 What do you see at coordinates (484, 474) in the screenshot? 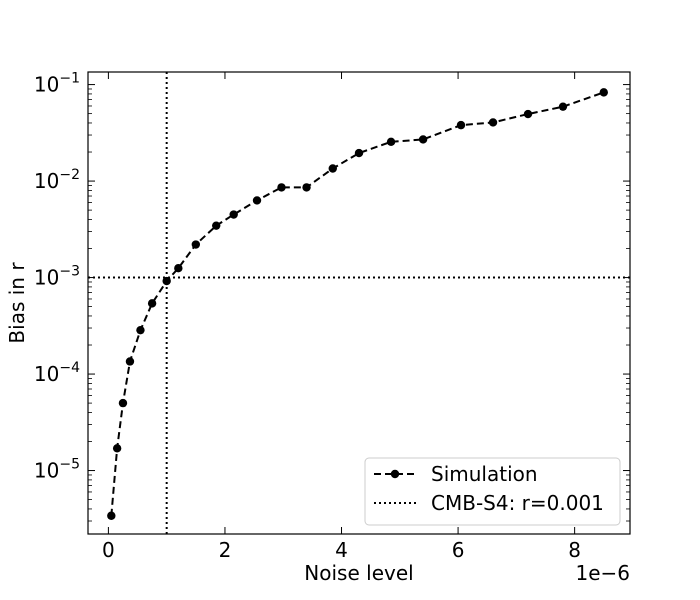
I see `legend-simulation-label: Simulation` at bounding box center [484, 474].